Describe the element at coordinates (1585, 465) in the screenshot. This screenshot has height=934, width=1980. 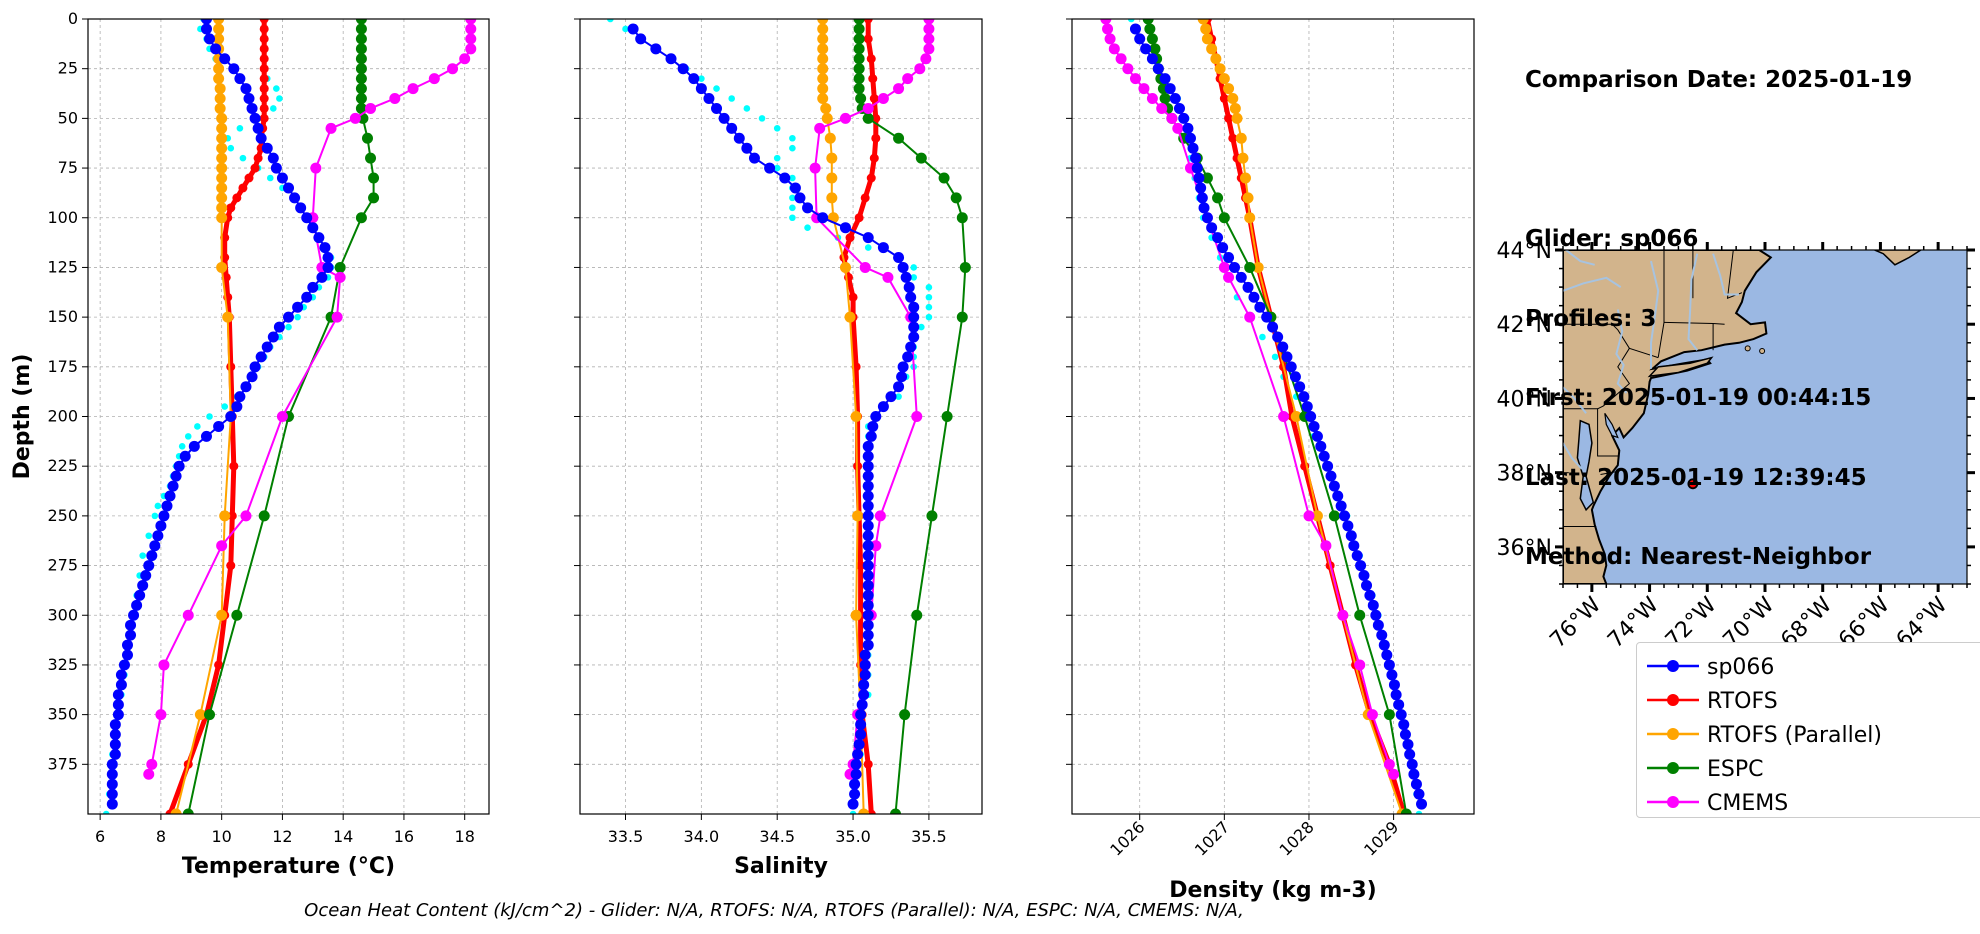
I see `chesapeake-bay` at that location.